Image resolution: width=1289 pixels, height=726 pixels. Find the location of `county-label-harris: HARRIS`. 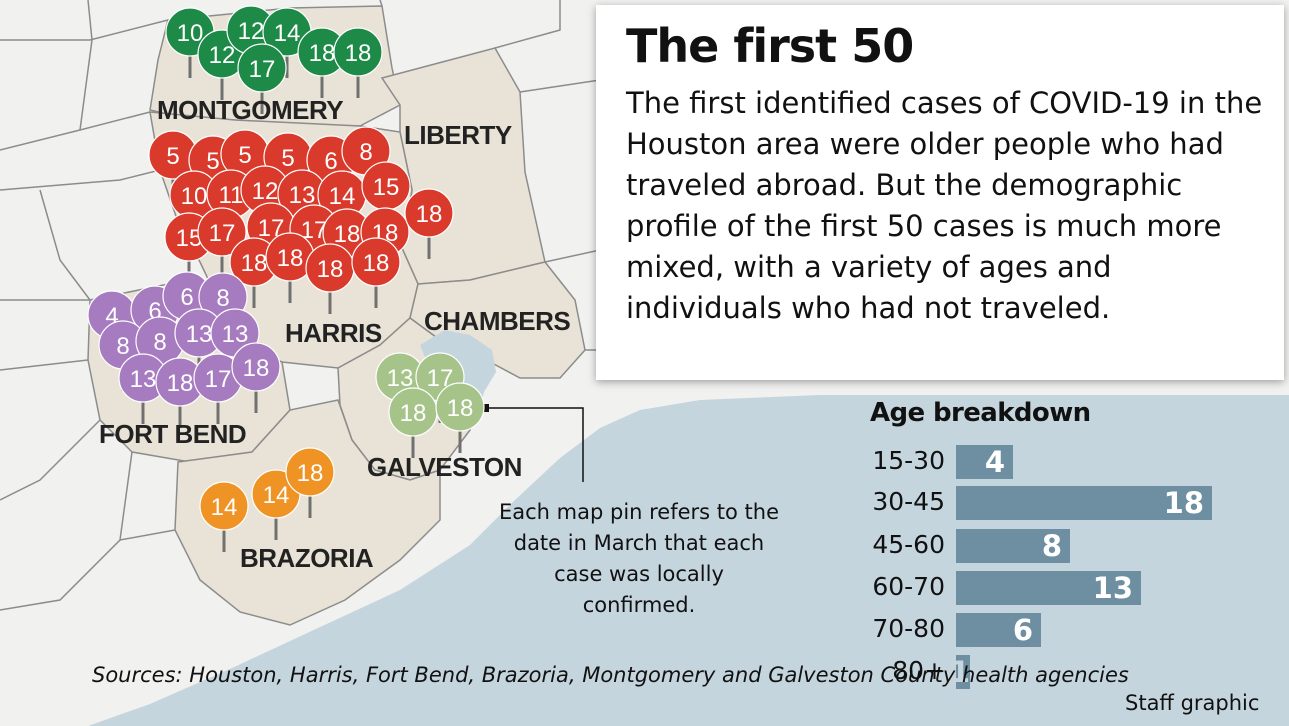

county-label-harris: HARRIS is located at coordinates (333, 333).